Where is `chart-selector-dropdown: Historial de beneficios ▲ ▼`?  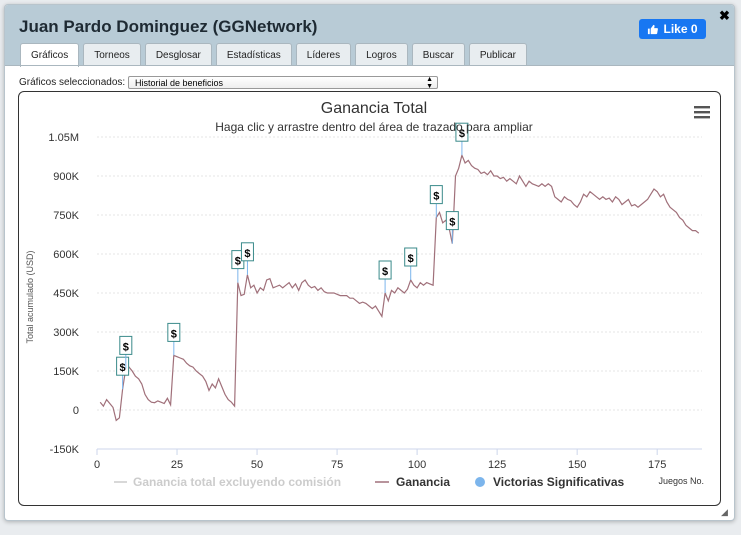 chart-selector-dropdown: Historial de beneficios ▲ ▼ is located at coordinates (283, 83).